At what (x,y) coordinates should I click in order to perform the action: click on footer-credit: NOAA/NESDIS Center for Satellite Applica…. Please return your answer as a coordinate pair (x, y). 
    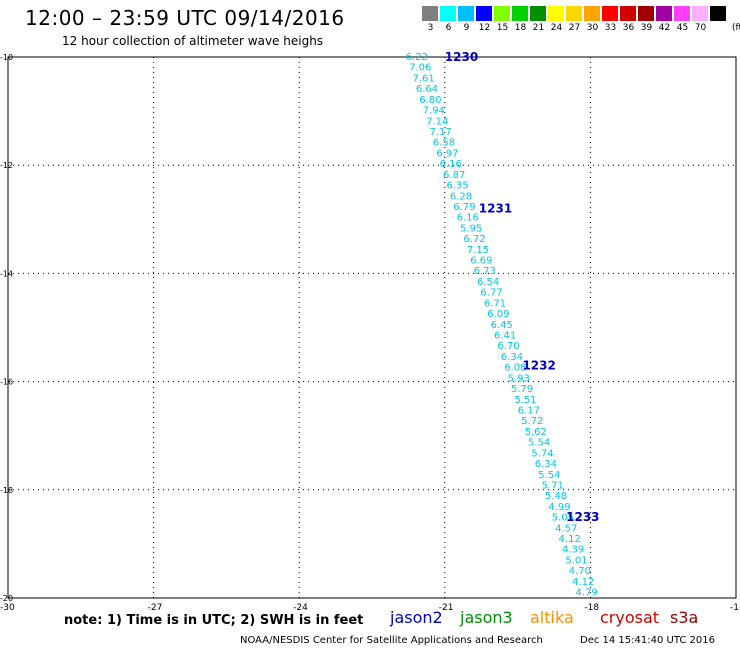
    Looking at the image, I should click on (391, 640).